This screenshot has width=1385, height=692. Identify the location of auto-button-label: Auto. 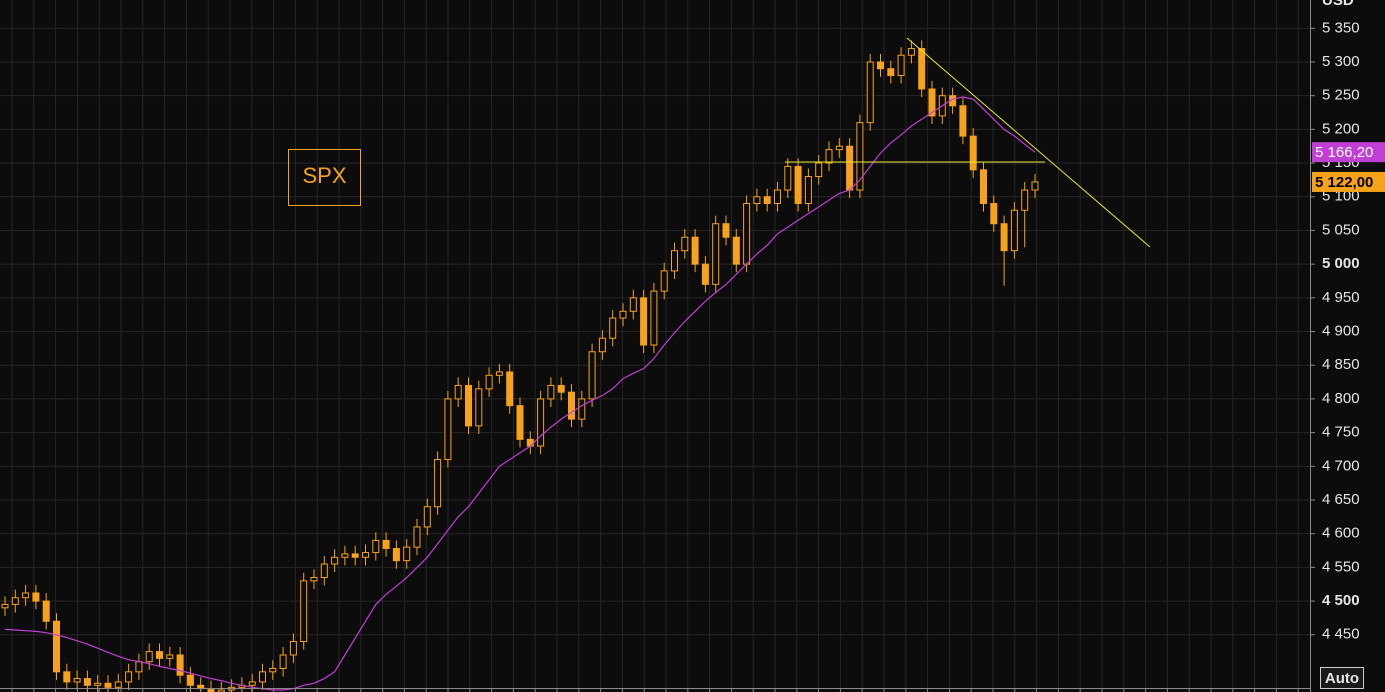
(1342, 678).